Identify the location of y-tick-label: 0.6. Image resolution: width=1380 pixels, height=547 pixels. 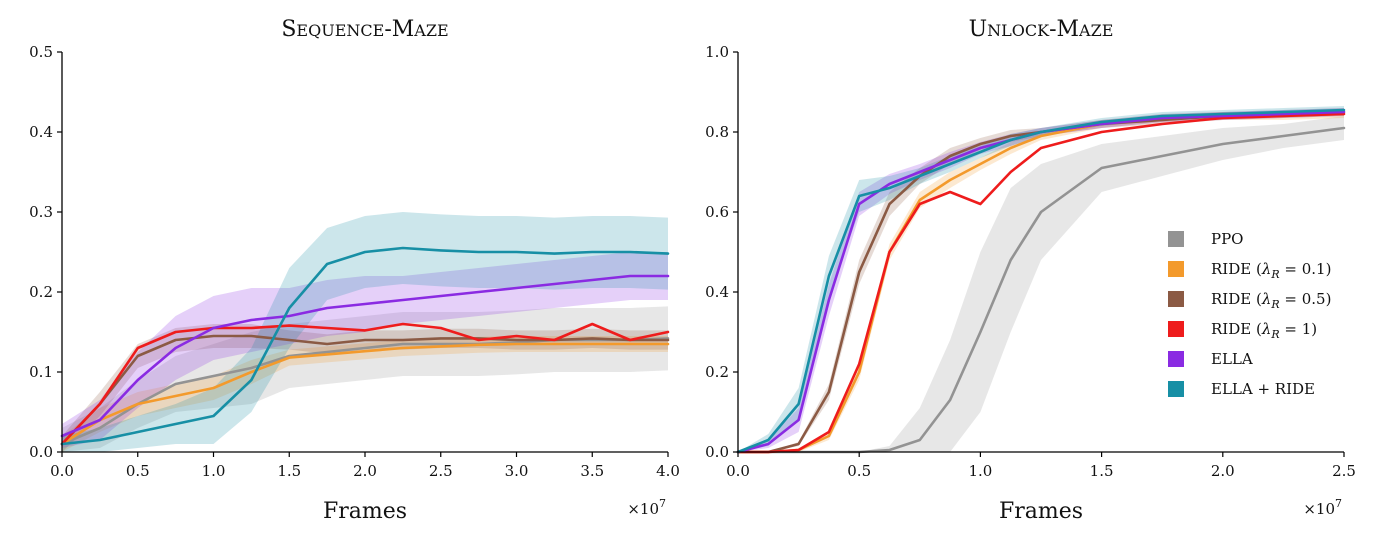
(717, 212).